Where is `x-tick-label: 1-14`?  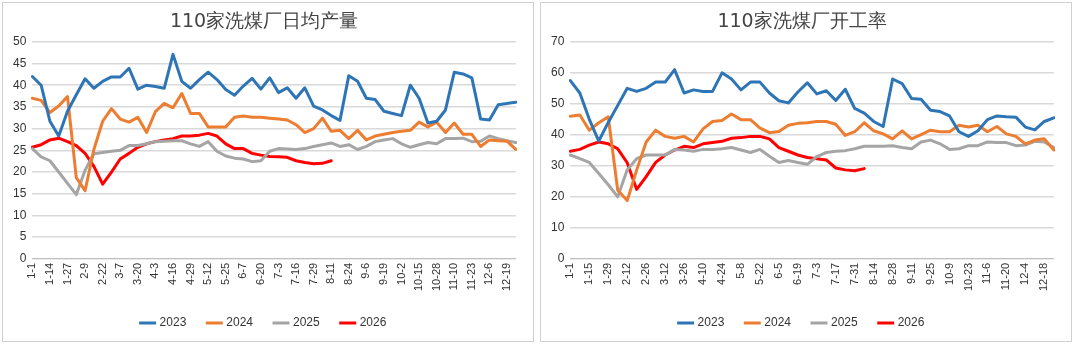 x-tick-label: 1-14 is located at coordinates (48, 273).